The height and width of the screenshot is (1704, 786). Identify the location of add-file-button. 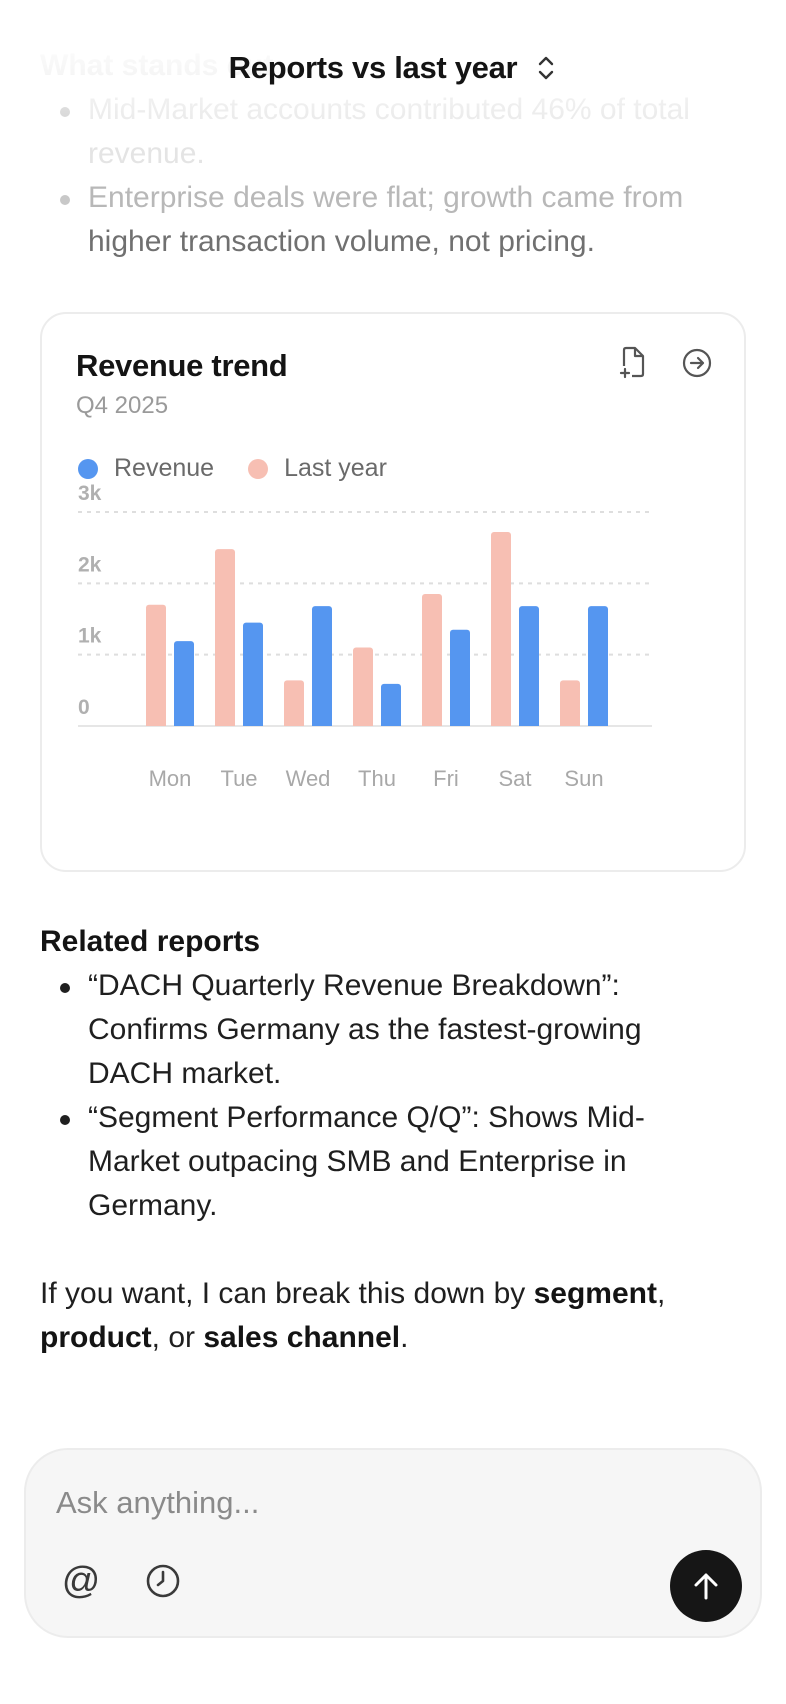
(633, 363).